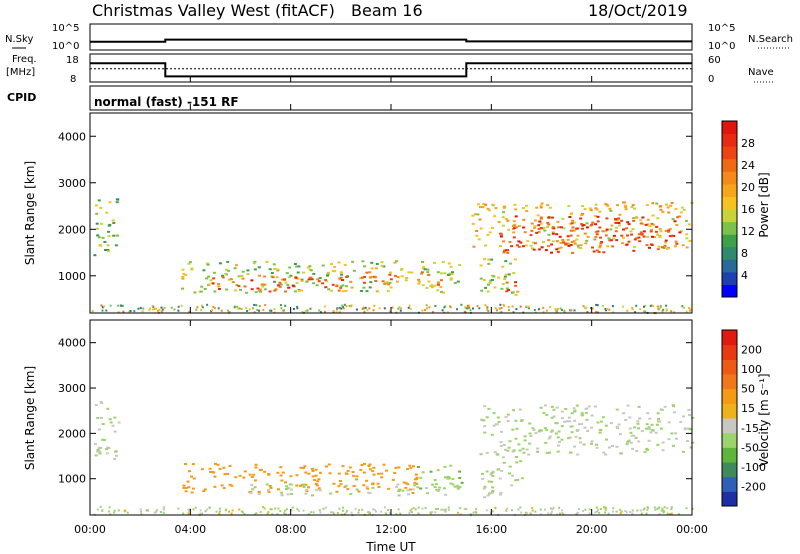  Describe the element at coordinates (72, 433) in the screenshot. I see `y-tick-label: 2000` at that location.